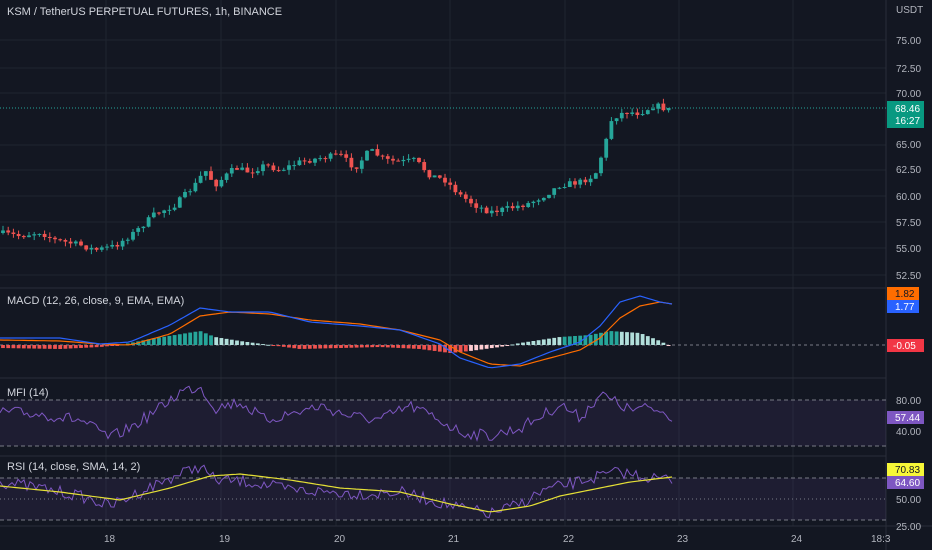 The image size is (932, 550). Describe the element at coordinates (907, 109) in the screenshot. I see `last-price-value: 68.46` at that location.